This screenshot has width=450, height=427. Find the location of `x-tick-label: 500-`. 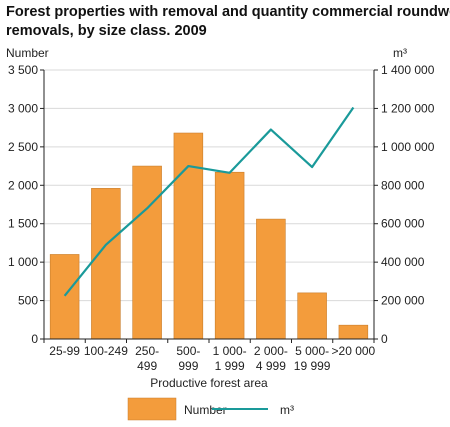

x-tick-label: 500- is located at coordinates (188, 351).